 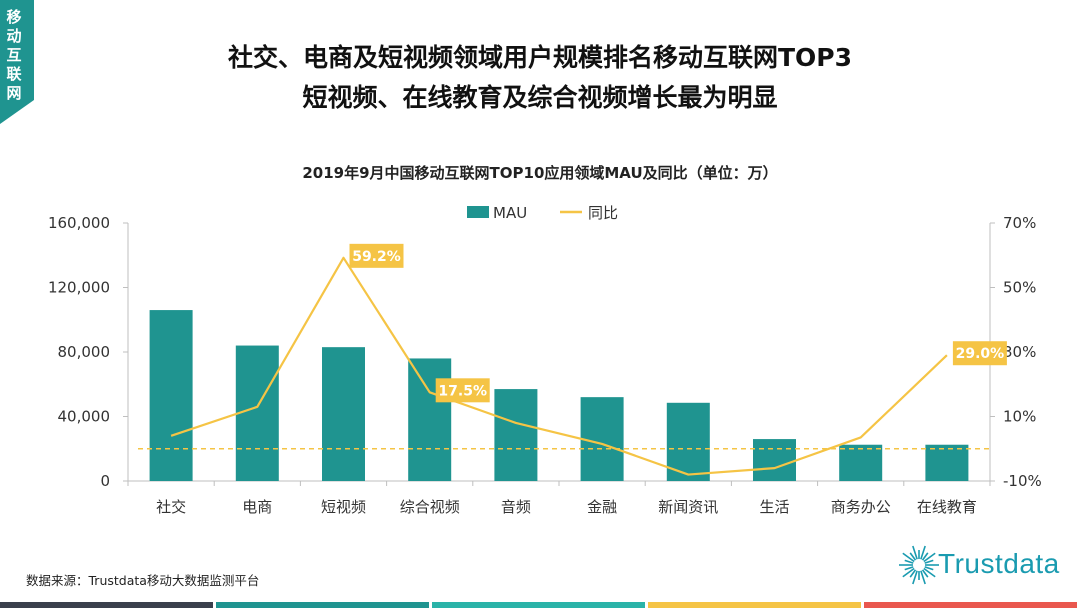 I want to click on logo-wordmark: Trustdata, so click(x=999, y=563).